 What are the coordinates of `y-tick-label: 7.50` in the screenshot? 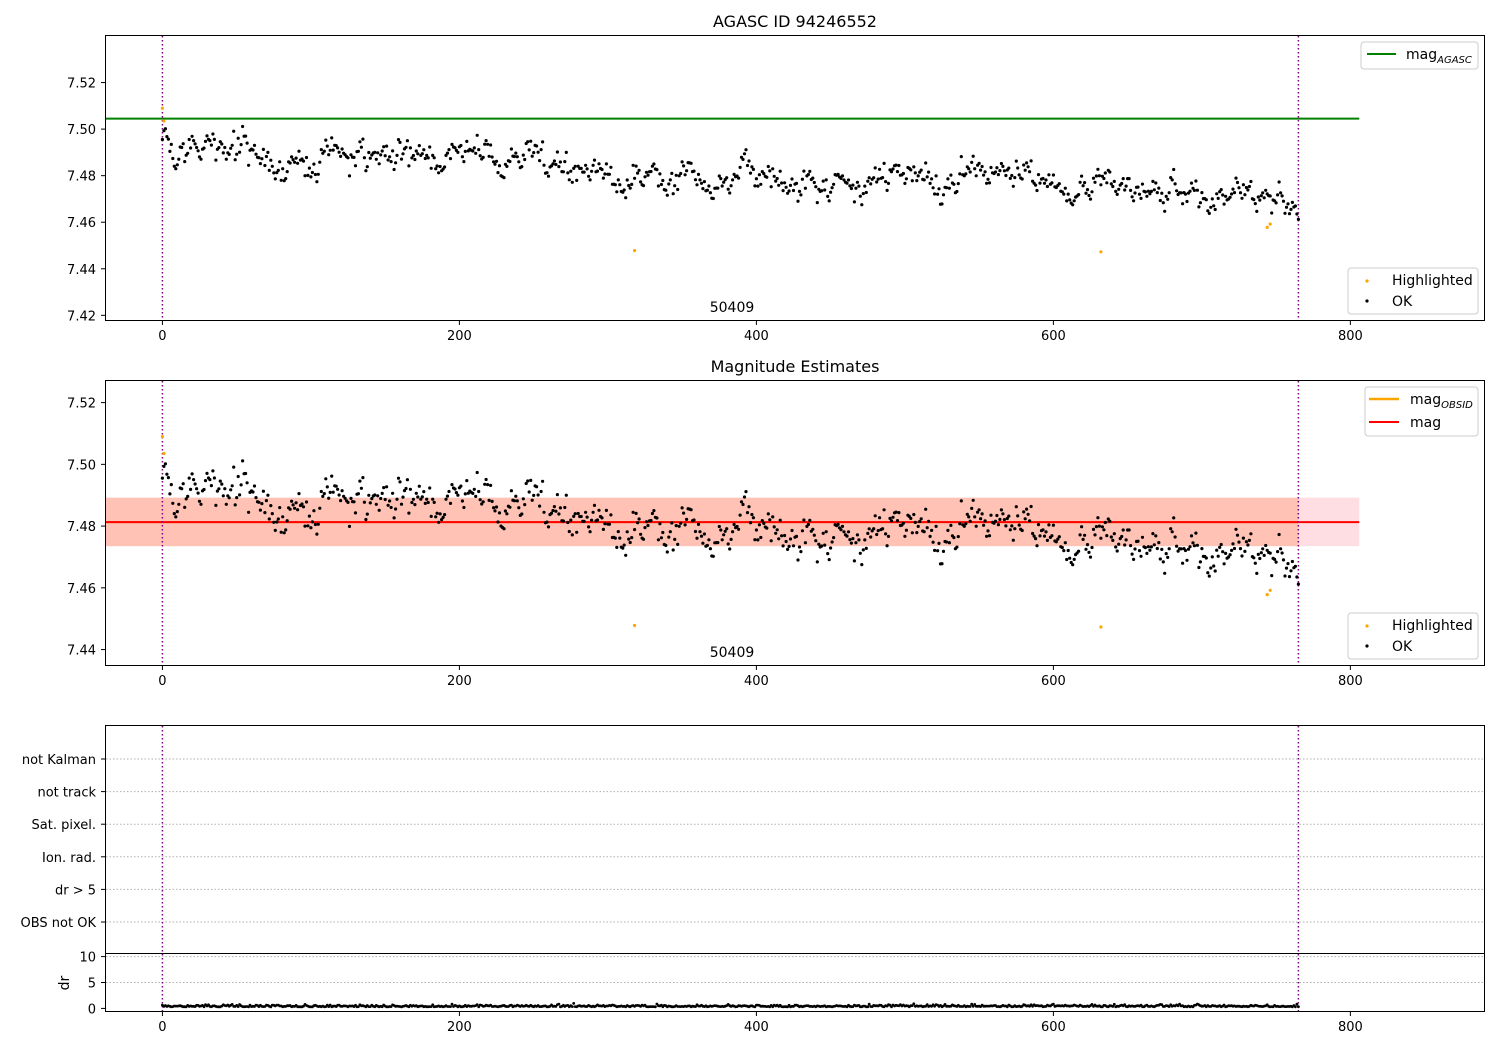 It's located at (81, 465).